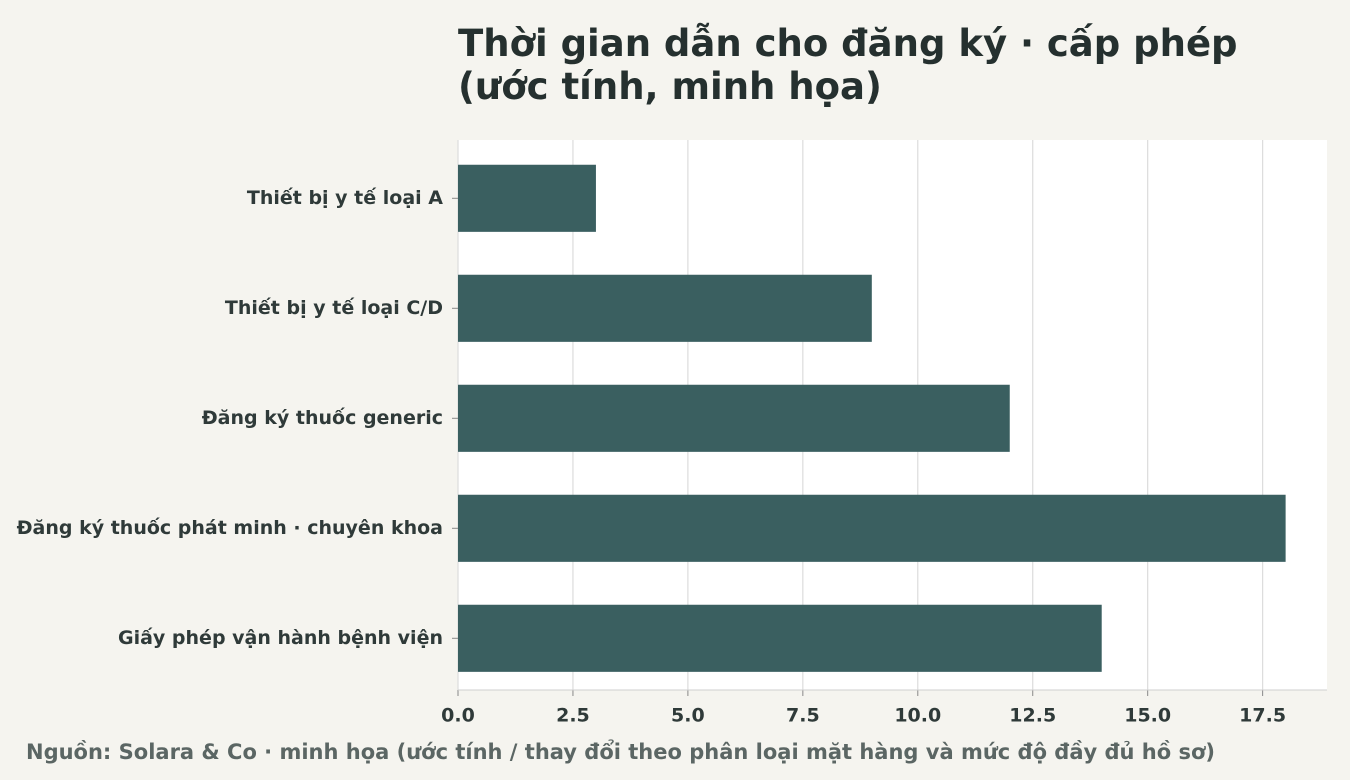  I want to click on y-tick-label: Đăng ký thuốc generic, so click(322, 417).